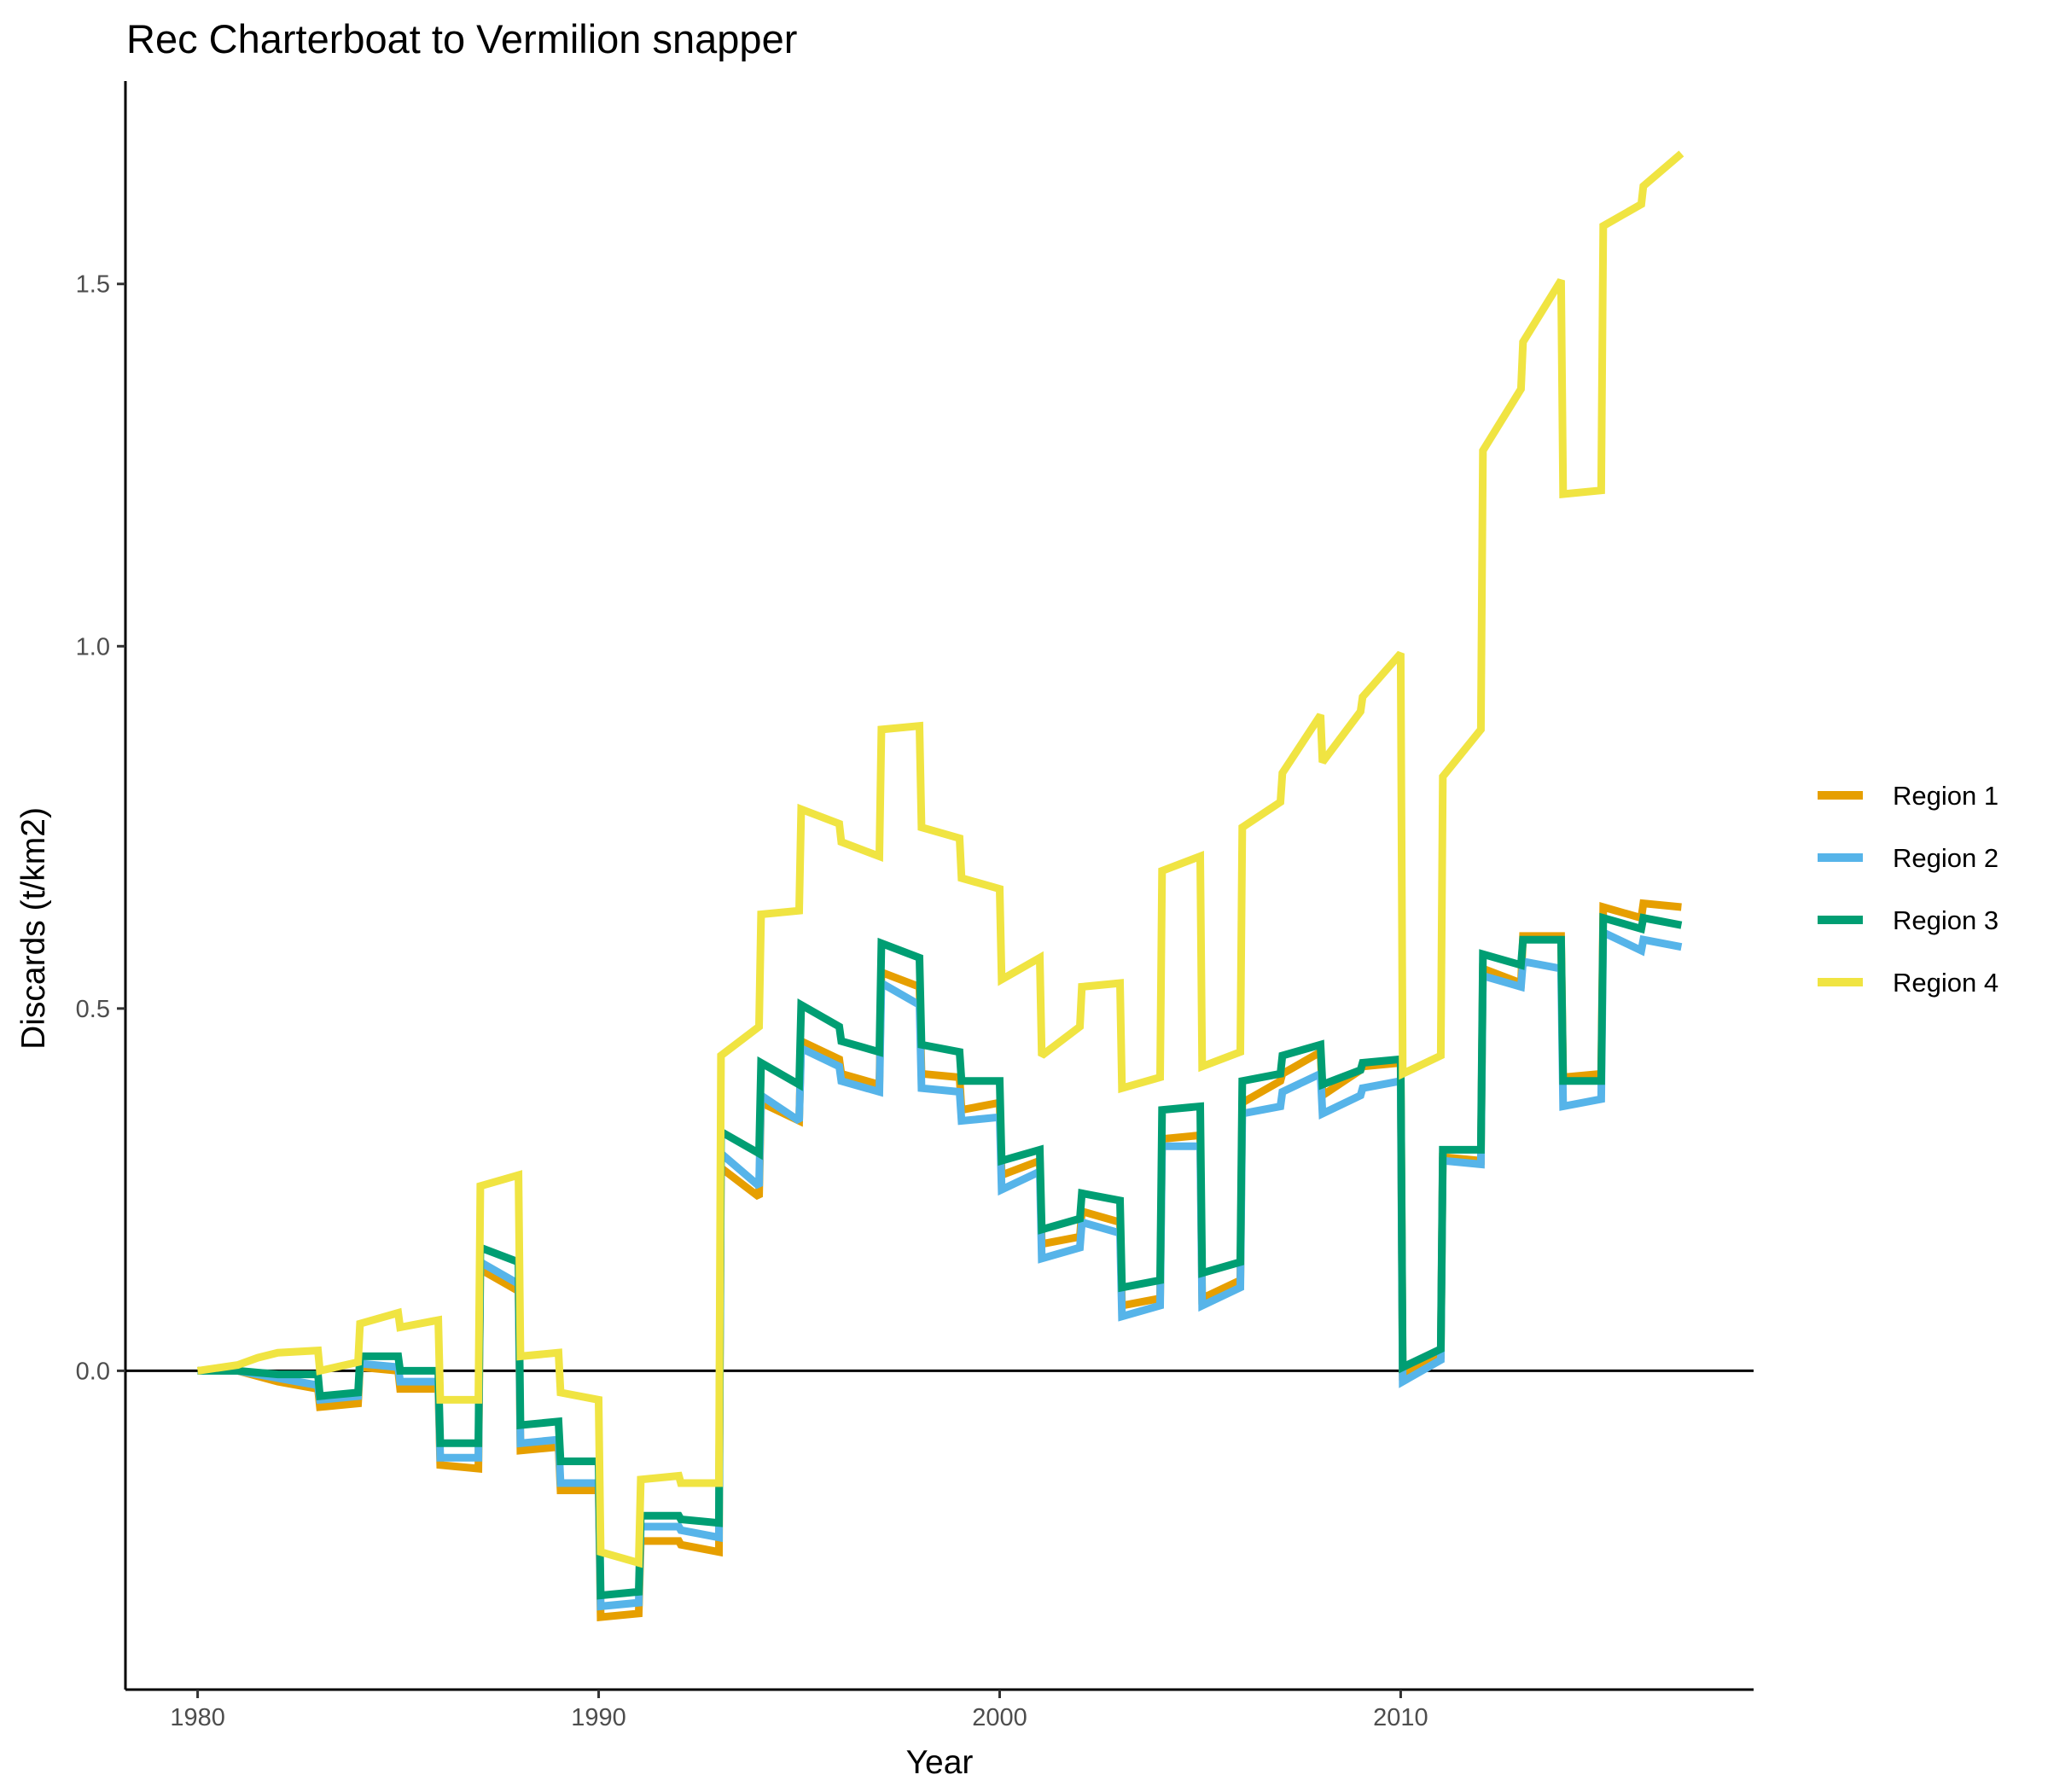  What do you see at coordinates (93, 646) in the screenshot?
I see `y-tick-label: 1.0` at bounding box center [93, 646].